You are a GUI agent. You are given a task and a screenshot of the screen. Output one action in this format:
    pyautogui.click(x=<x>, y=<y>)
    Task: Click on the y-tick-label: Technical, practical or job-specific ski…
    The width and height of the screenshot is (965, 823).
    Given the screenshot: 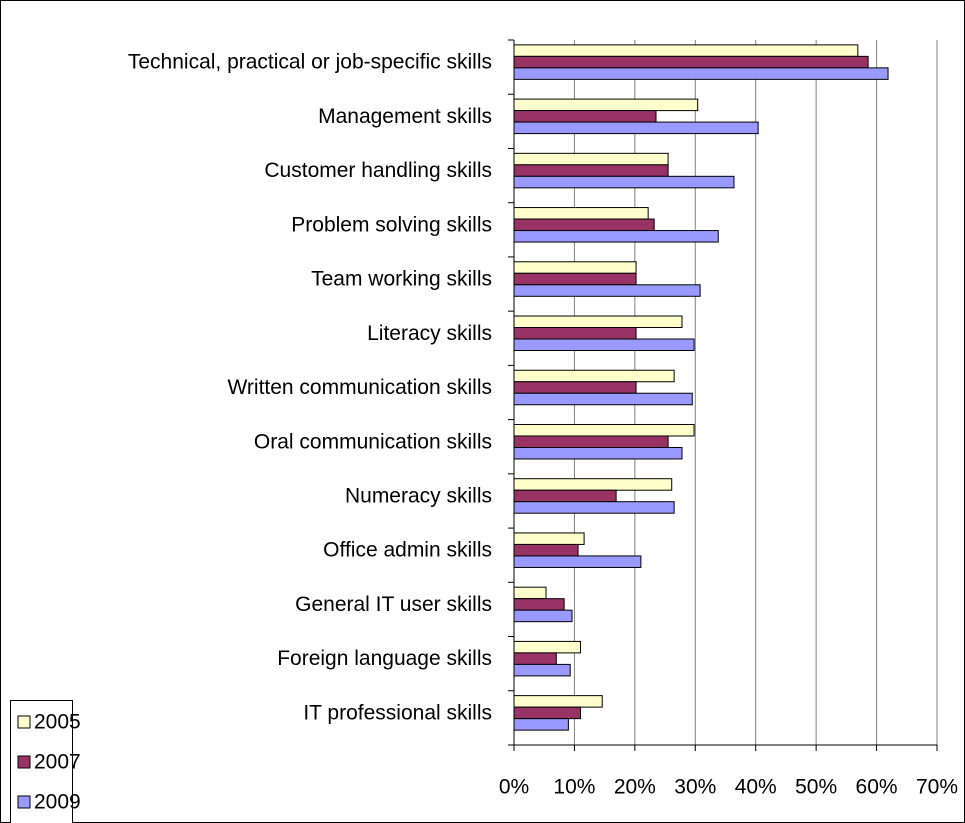 What is the action you would take?
    pyautogui.click(x=310, y=62)
    